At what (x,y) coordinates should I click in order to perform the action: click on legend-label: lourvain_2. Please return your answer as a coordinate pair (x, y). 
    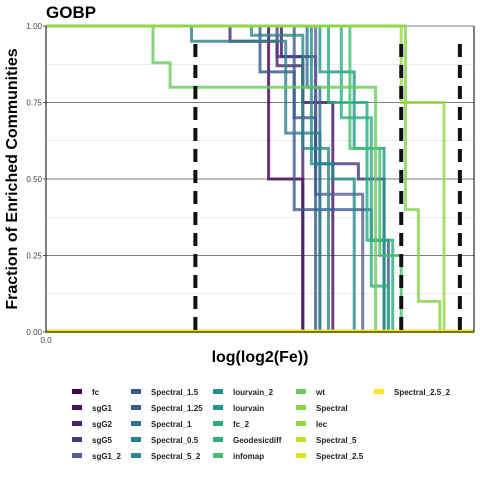
    Looking at the image, I should click on (253, 392).